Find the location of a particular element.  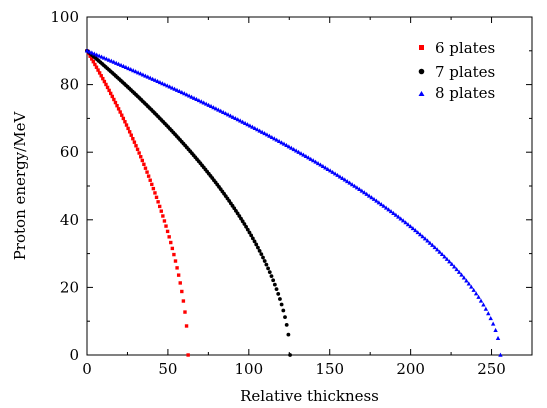

y-axis-title: Proton energy/MeV is located at coordinates (20, 186).